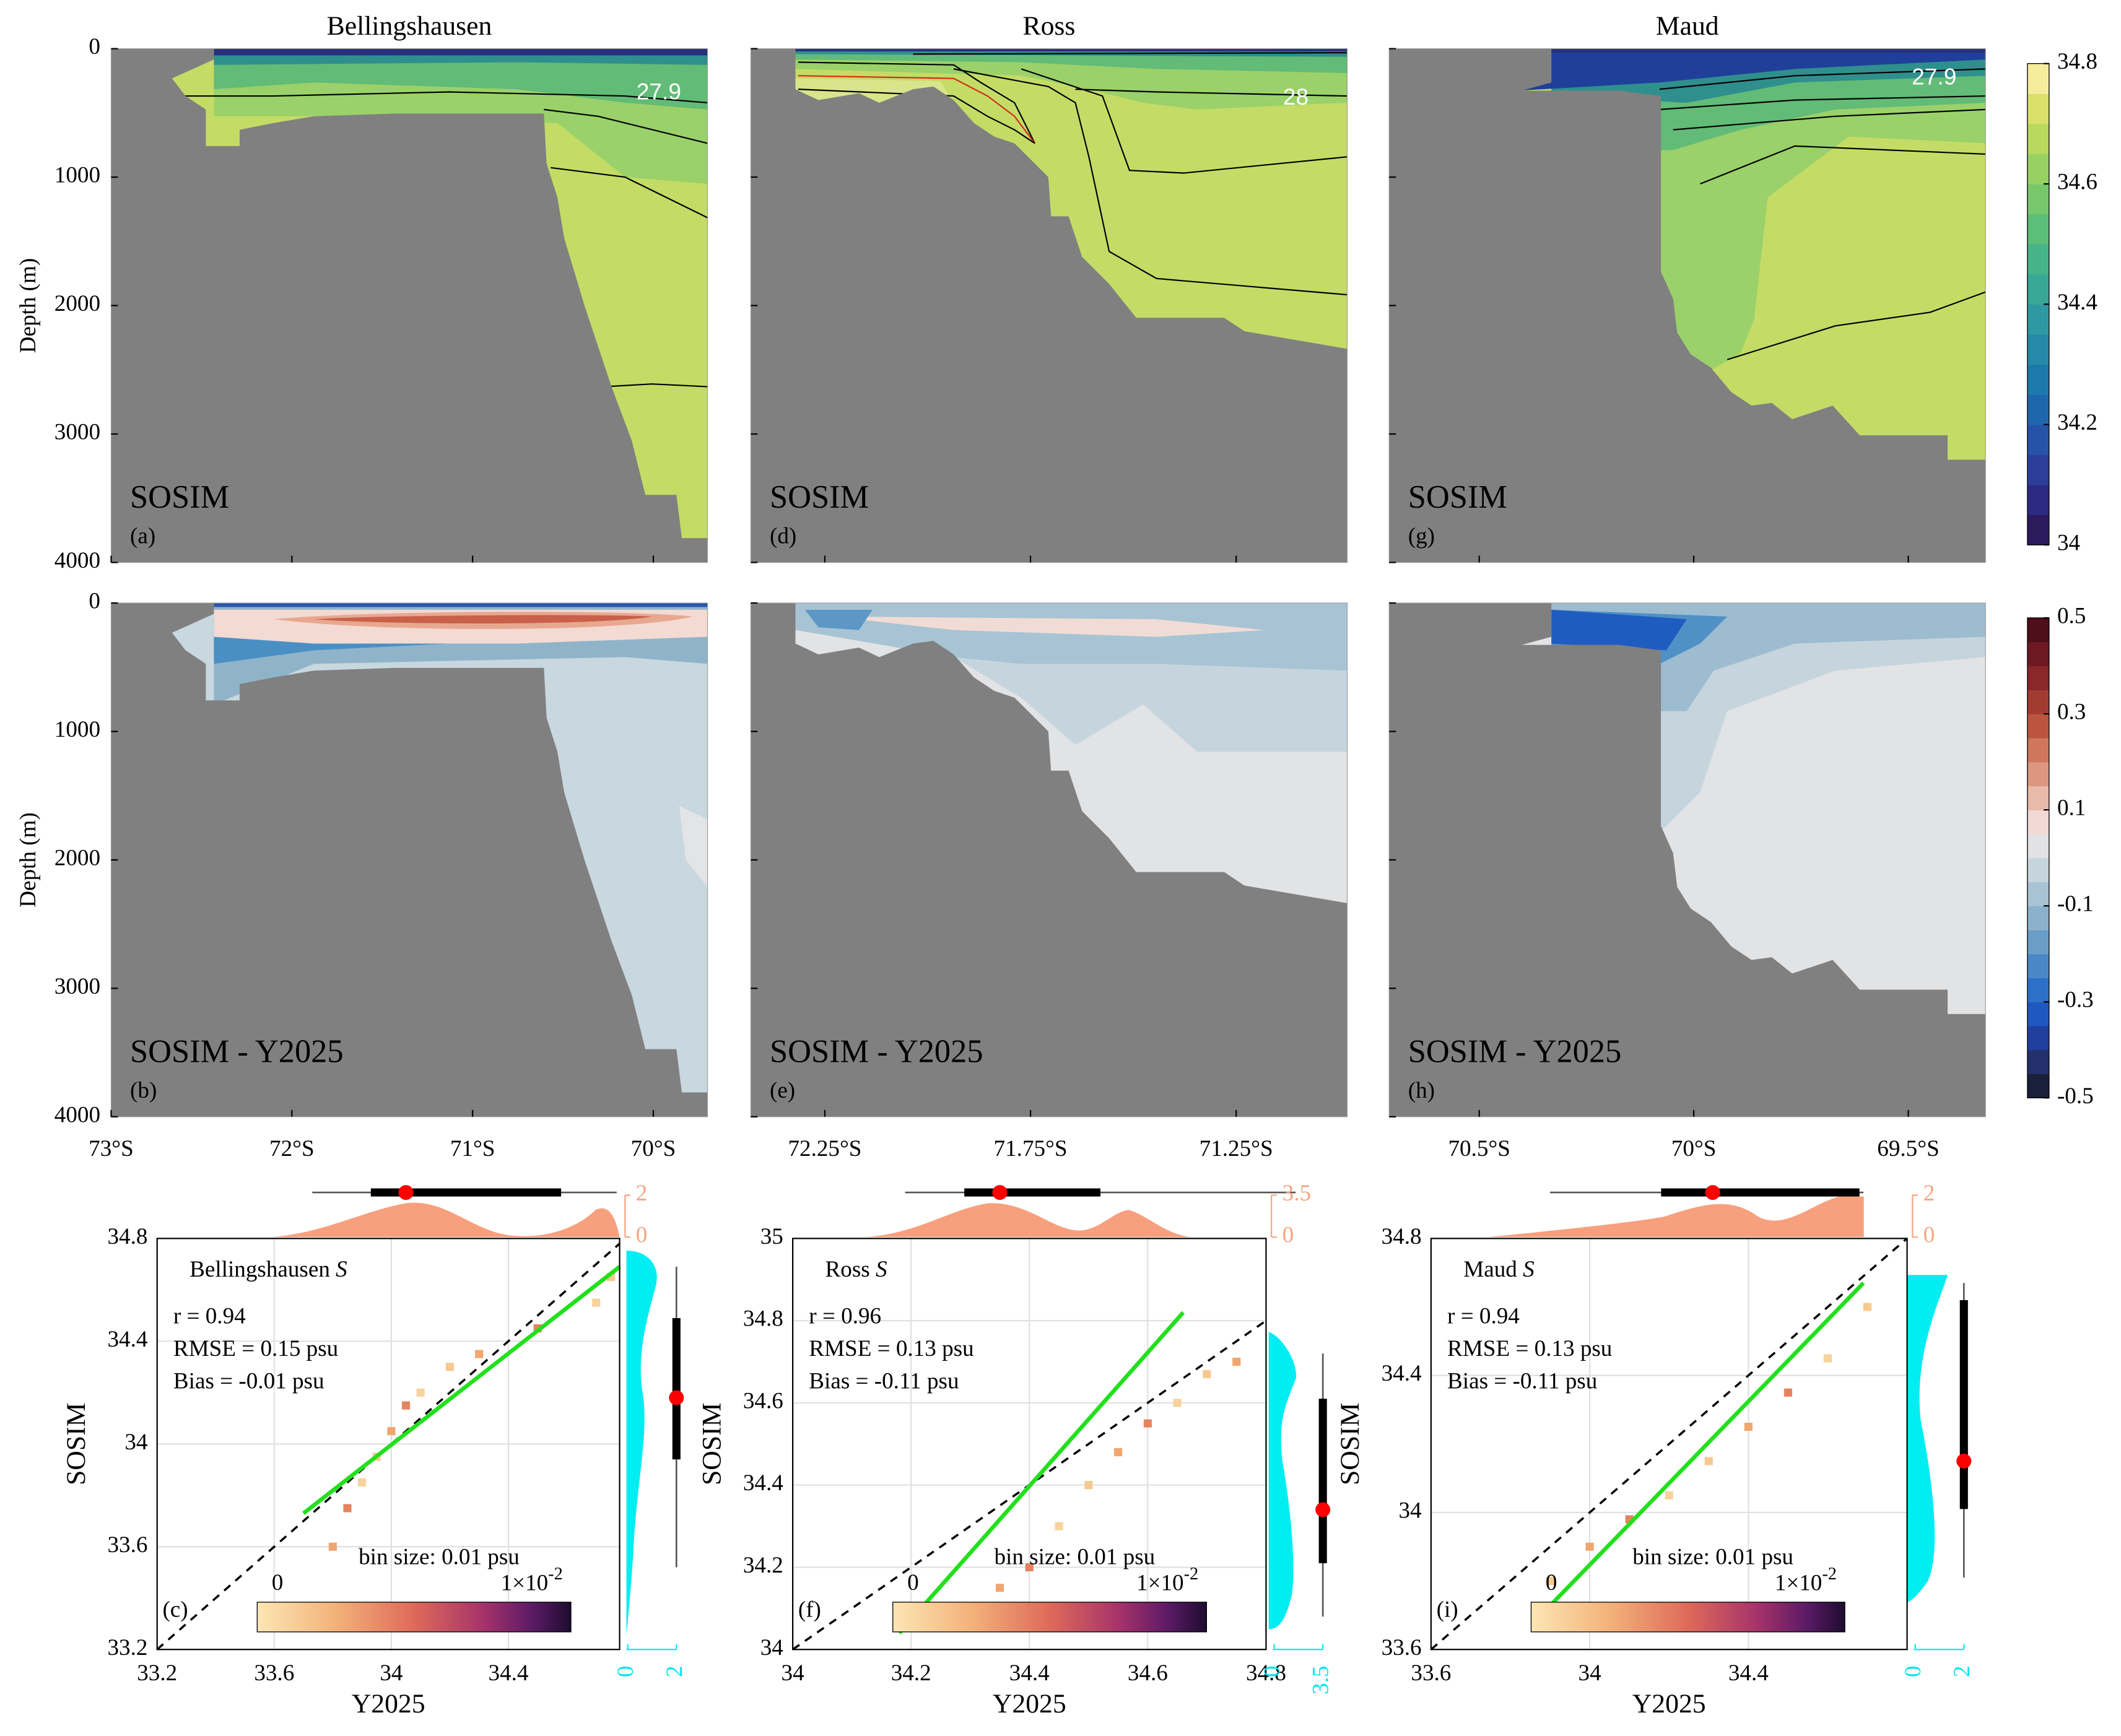 The width and height of the screenshot is (2121, 1736). What do you see at coordinates (1041, 1473) in the screenshot?
I see `fit-line` at bounding box center [1041, 1473].